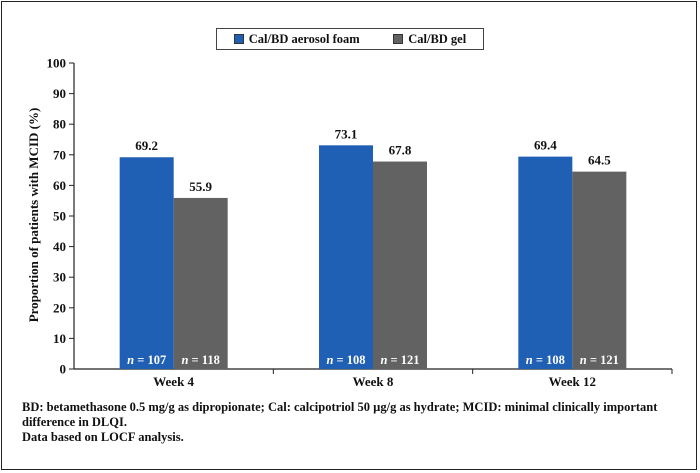 The width and height of the screenshot is (700, 473). What do you see at coordinates (59, 124) in the screenshot?
I see `y-tick-label: 80` at bounding box center [59, 124].